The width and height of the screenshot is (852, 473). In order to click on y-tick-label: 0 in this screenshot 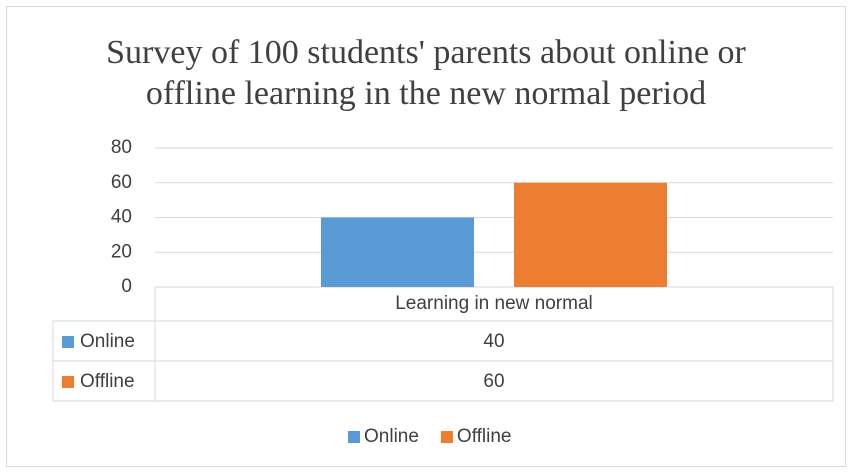, I will do `click(126, 286)`.